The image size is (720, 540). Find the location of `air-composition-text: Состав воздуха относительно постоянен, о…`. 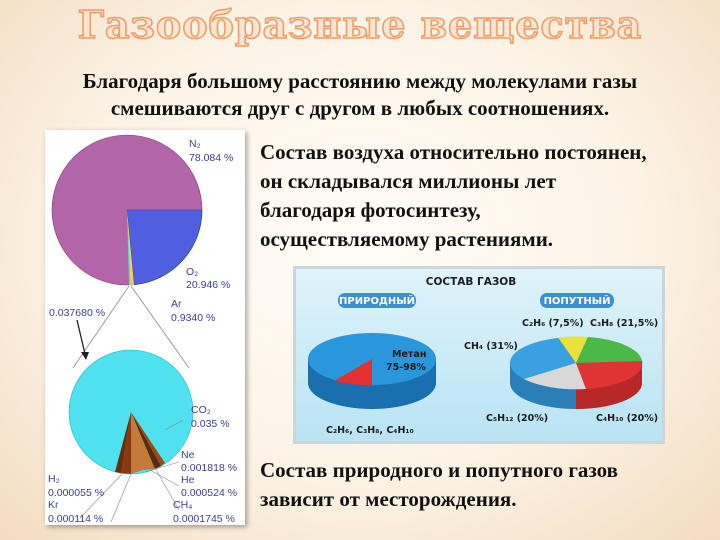

air-composition-text: Состав воздуха относительно постоянен, о… is located at coordinates (485, 196).